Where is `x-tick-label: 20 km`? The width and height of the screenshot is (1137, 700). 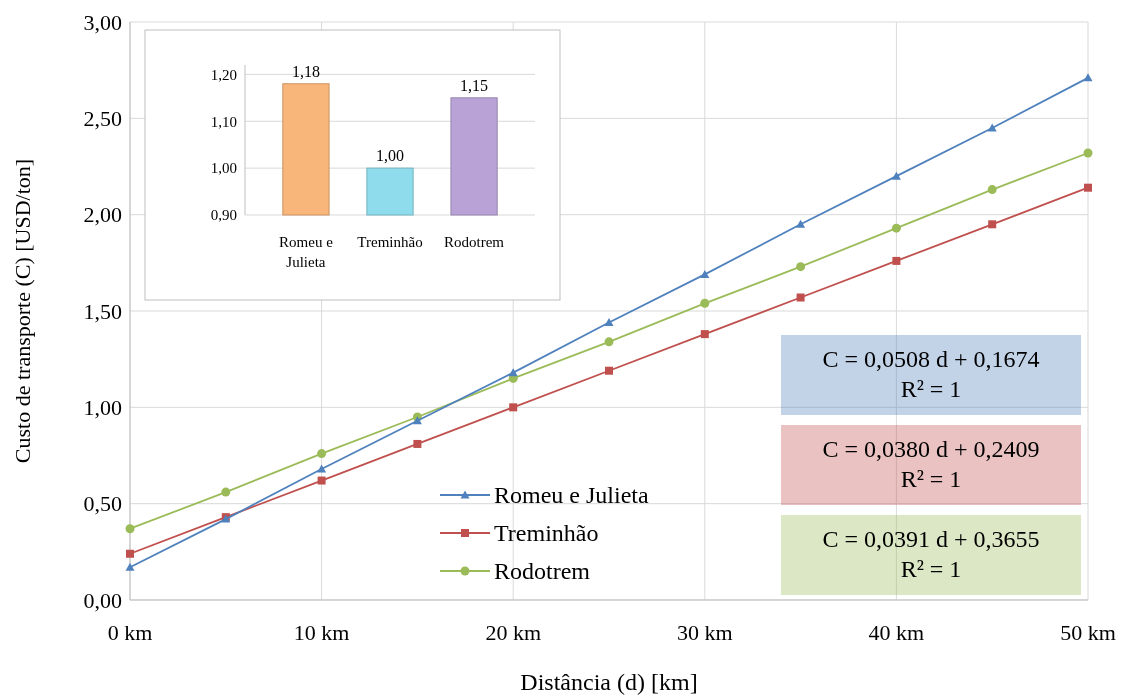
x-tick-label: 20 km is located at coordinates (513, 632).